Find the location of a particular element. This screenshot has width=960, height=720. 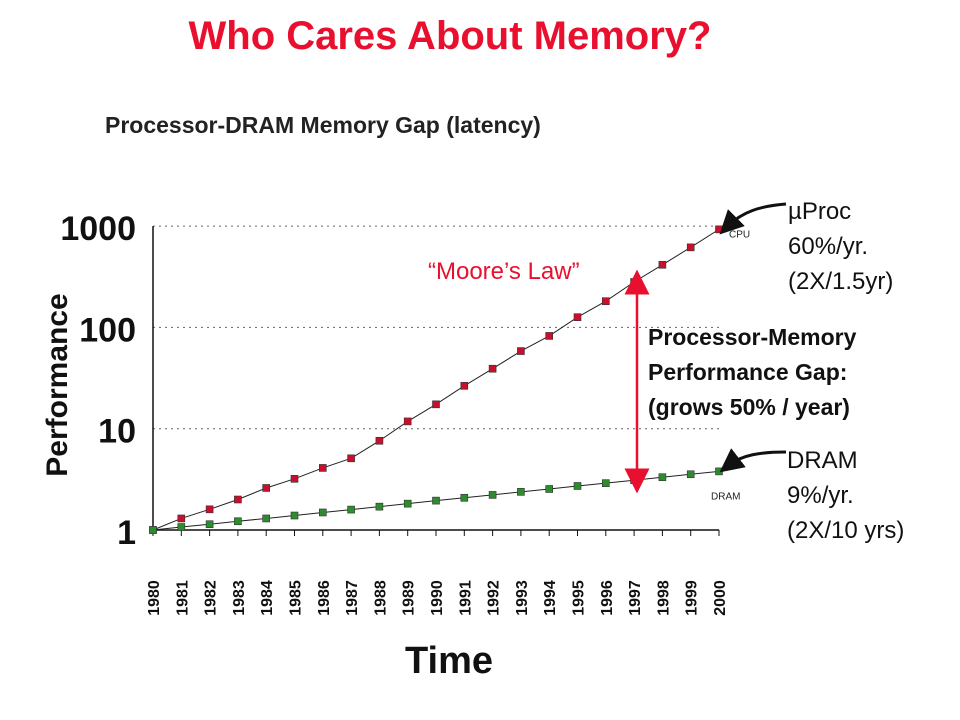

uproc-line-2: 60%/yr. is located at coordinates (828, 246).